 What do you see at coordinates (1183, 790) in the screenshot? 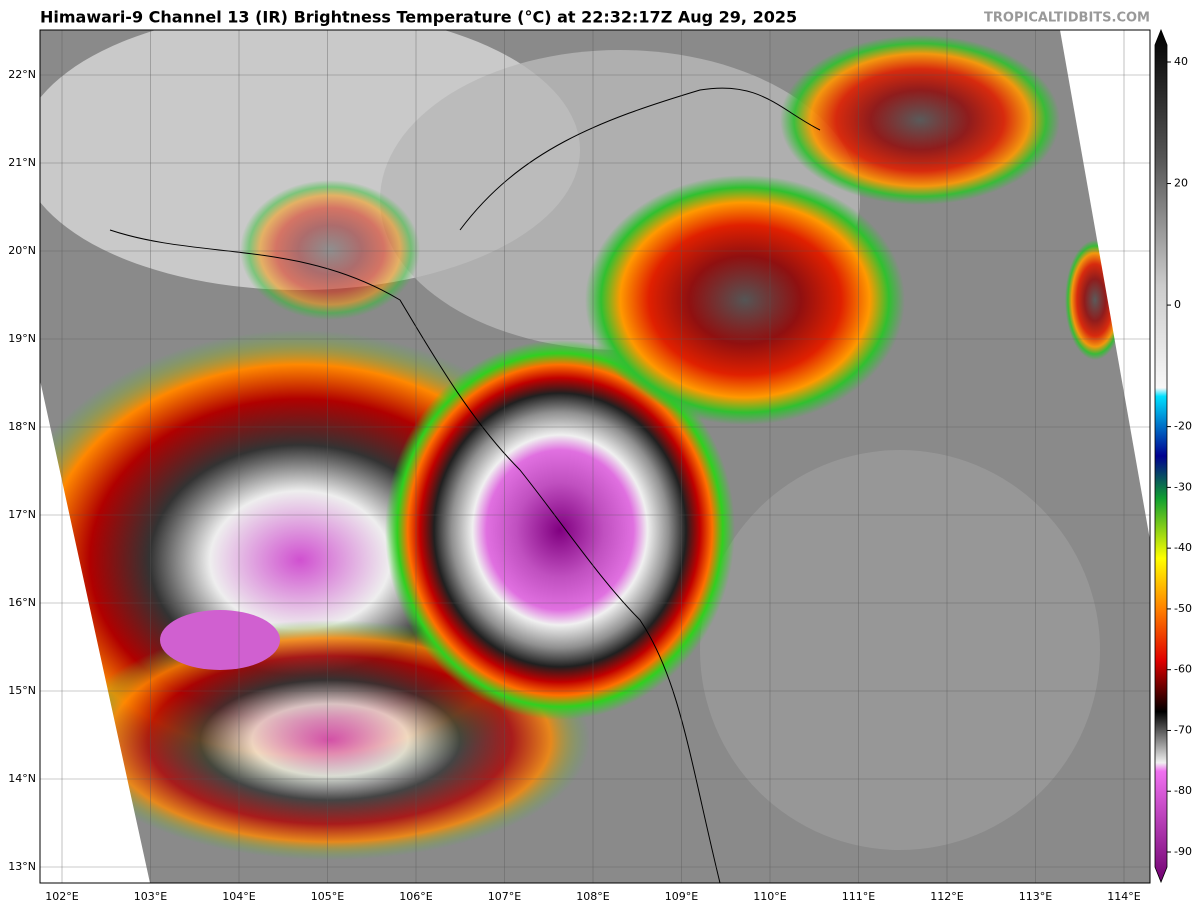
I see `colorbar-tick-label: -80` at bounding box center [1183, 790].